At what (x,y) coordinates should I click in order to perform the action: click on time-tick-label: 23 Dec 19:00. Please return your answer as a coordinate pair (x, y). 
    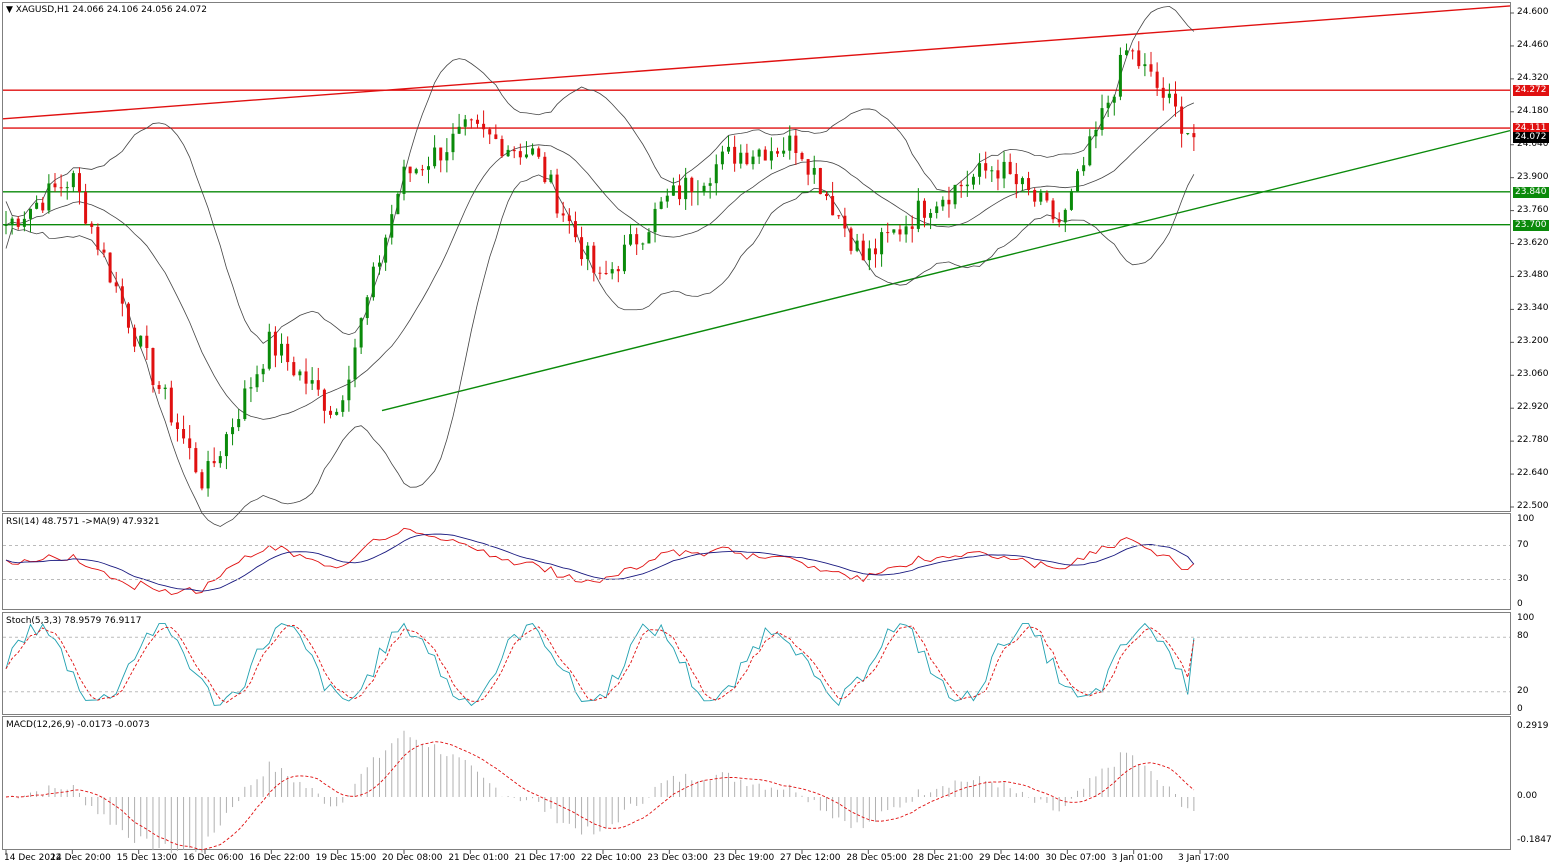
    Looking at the image, I should click on (744, 858).